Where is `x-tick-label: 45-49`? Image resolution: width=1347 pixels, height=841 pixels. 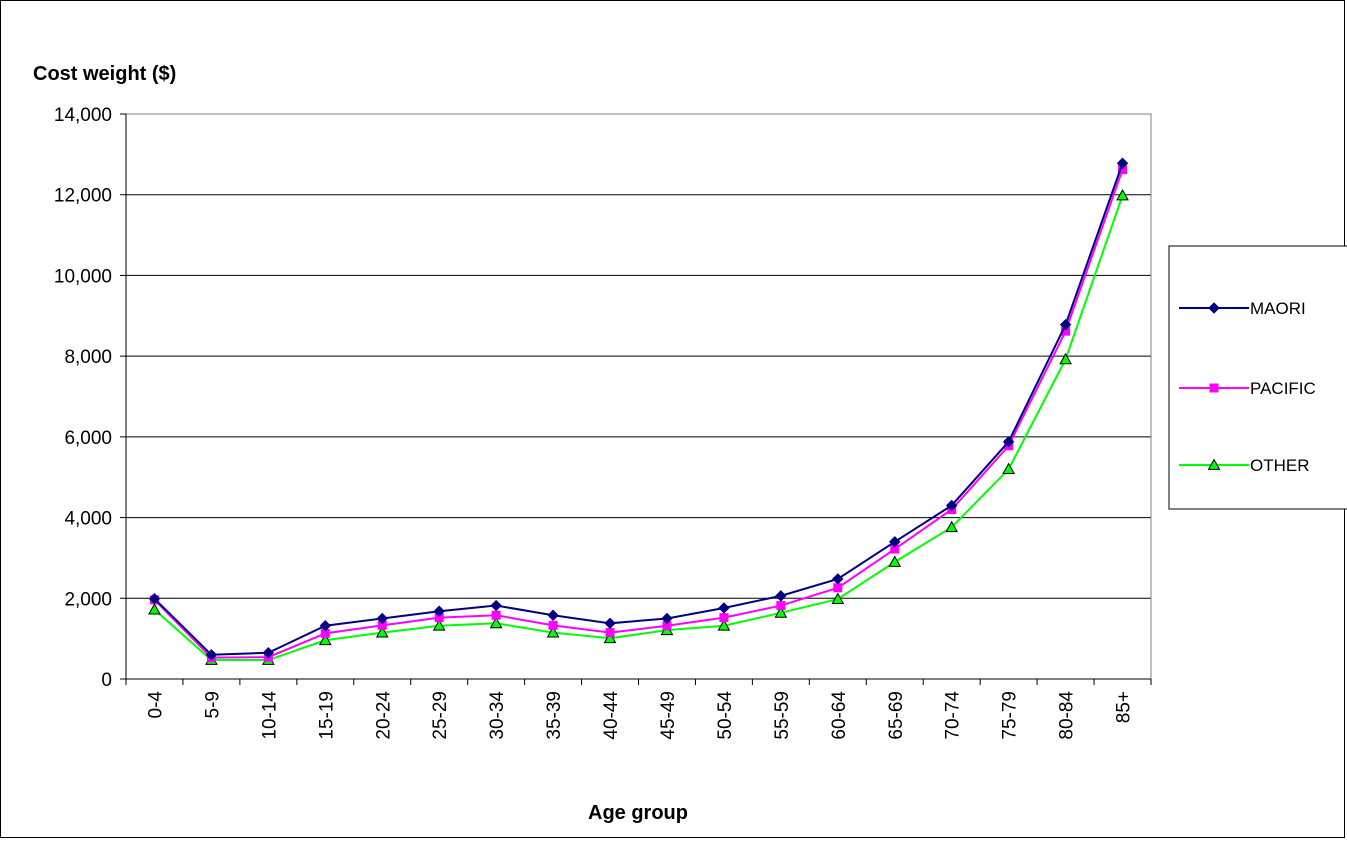
x-tick-label: 45-49 is located at coordinates (668, 715).